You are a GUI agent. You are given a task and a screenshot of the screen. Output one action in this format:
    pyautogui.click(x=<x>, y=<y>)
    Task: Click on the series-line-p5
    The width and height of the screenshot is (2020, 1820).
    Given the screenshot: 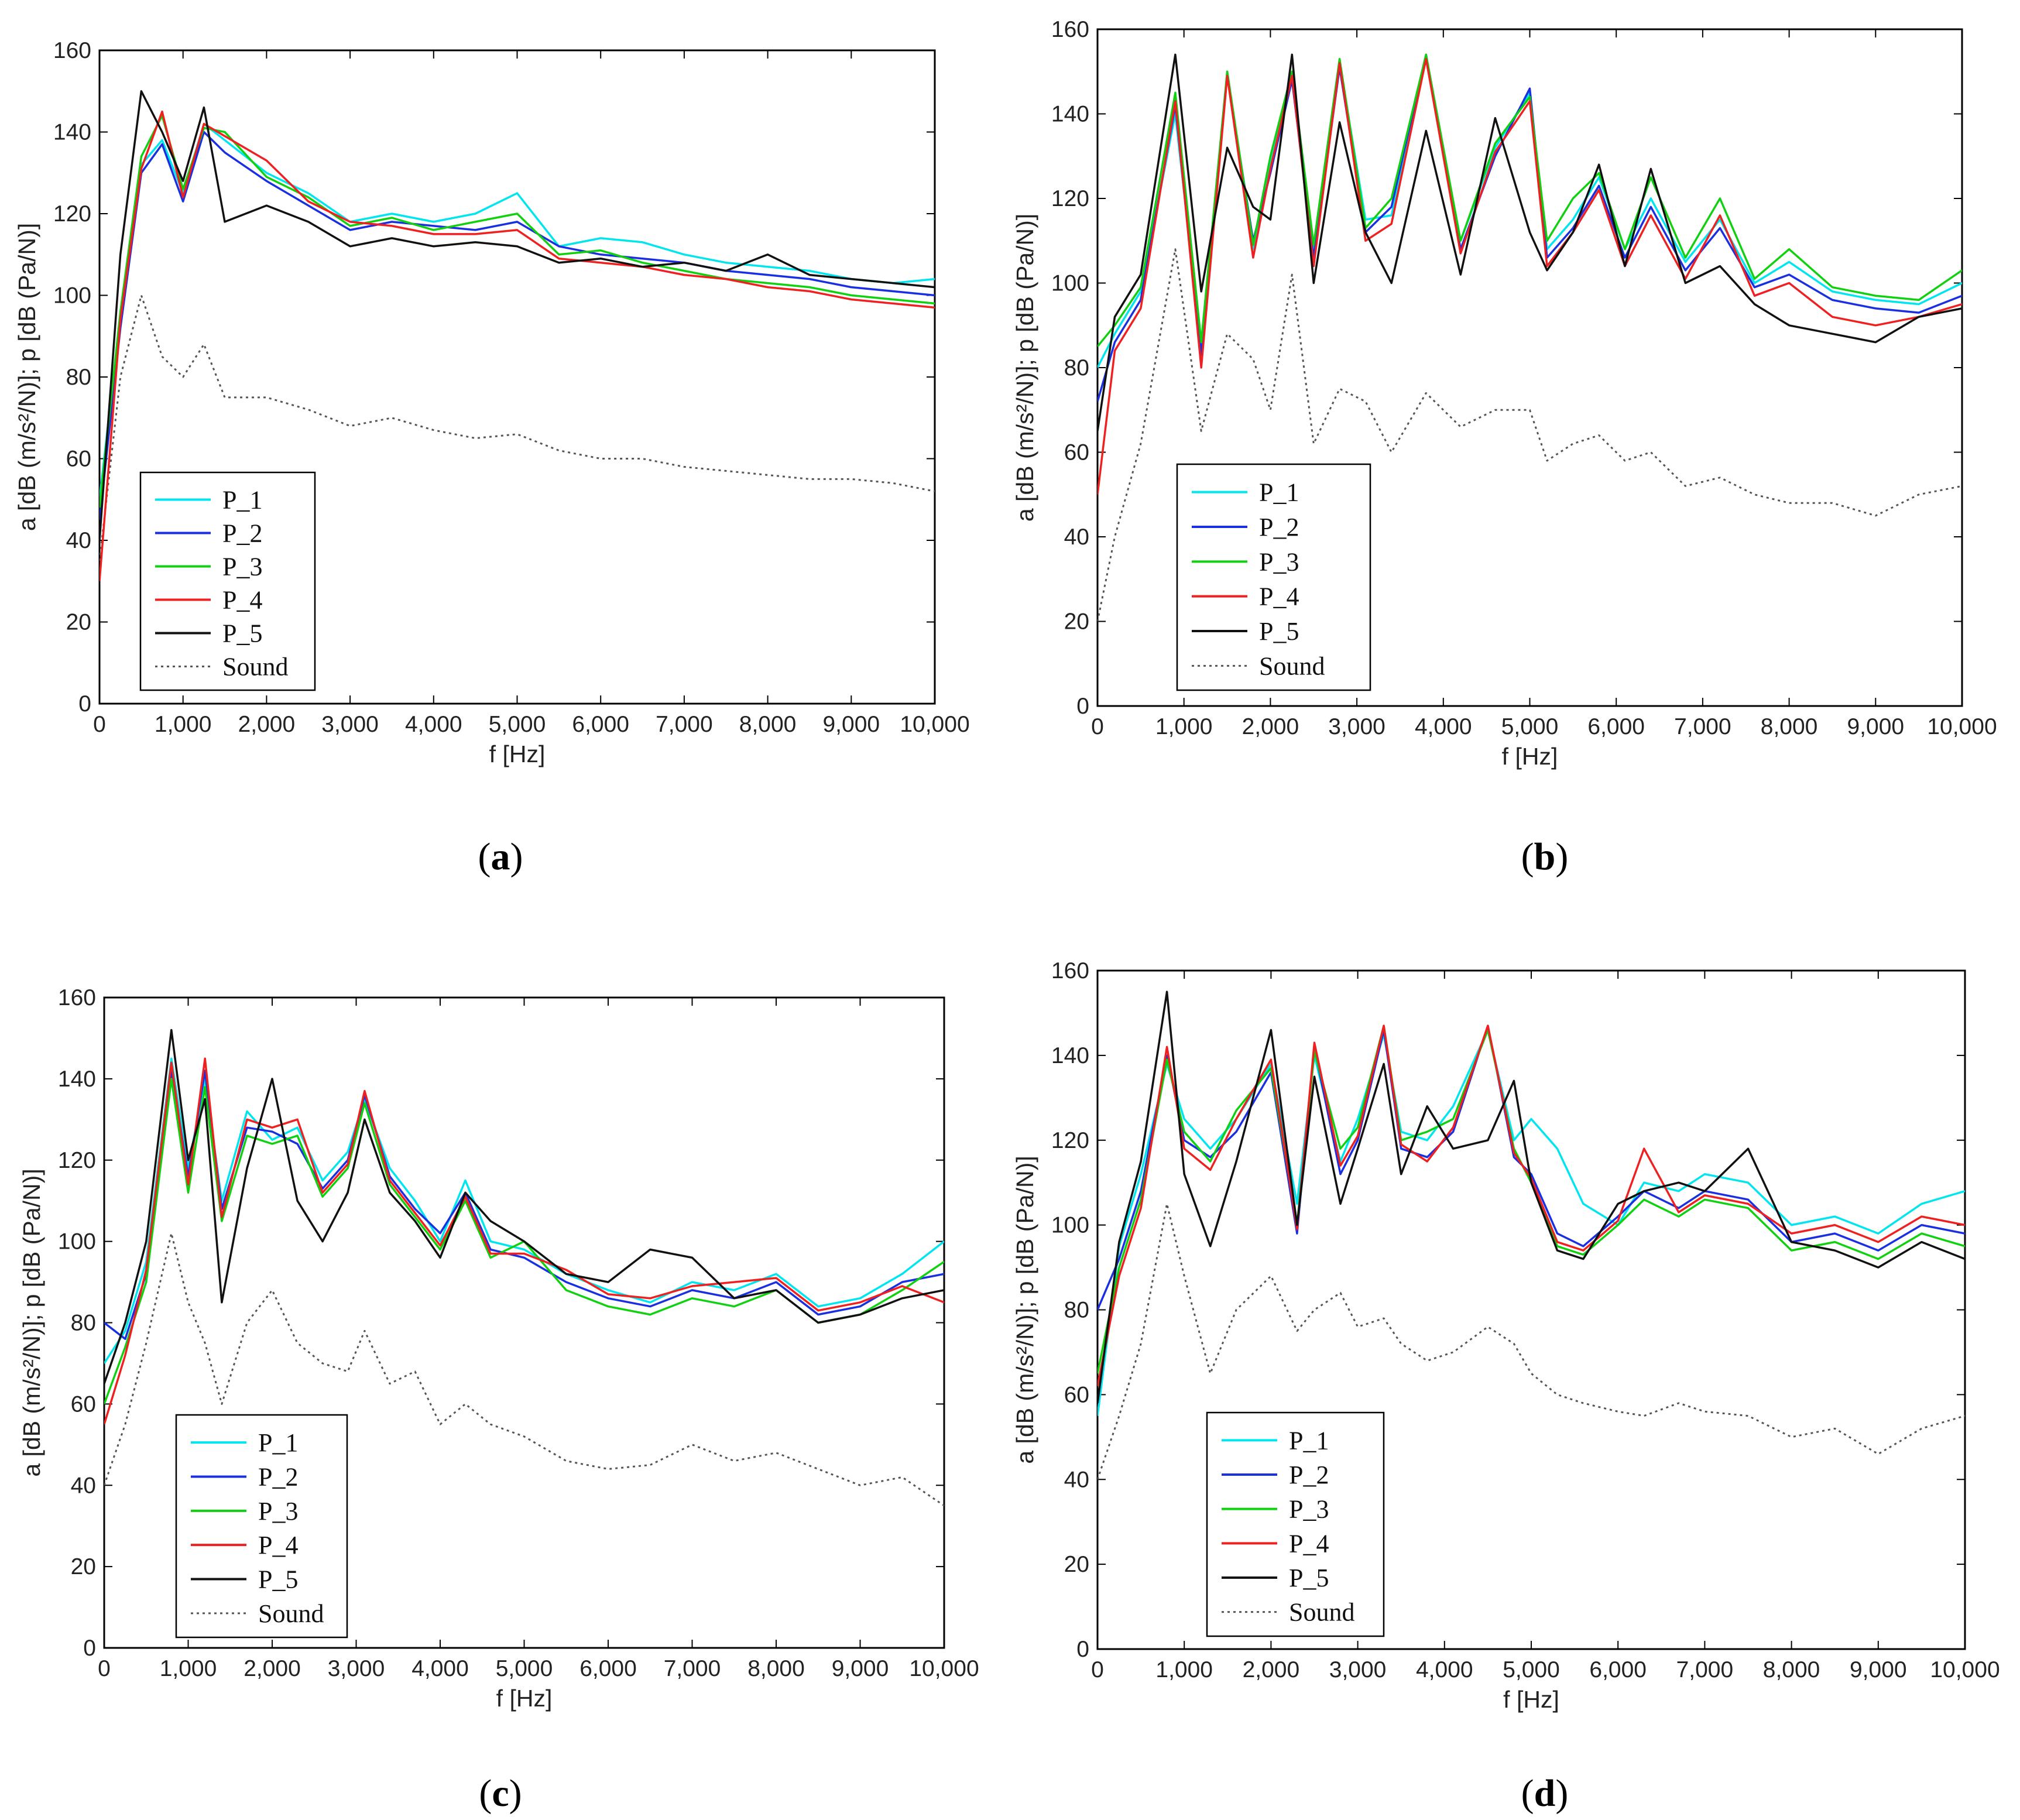 What is the action you would take?
    pyautogui.click(x=1530, y=242)
    